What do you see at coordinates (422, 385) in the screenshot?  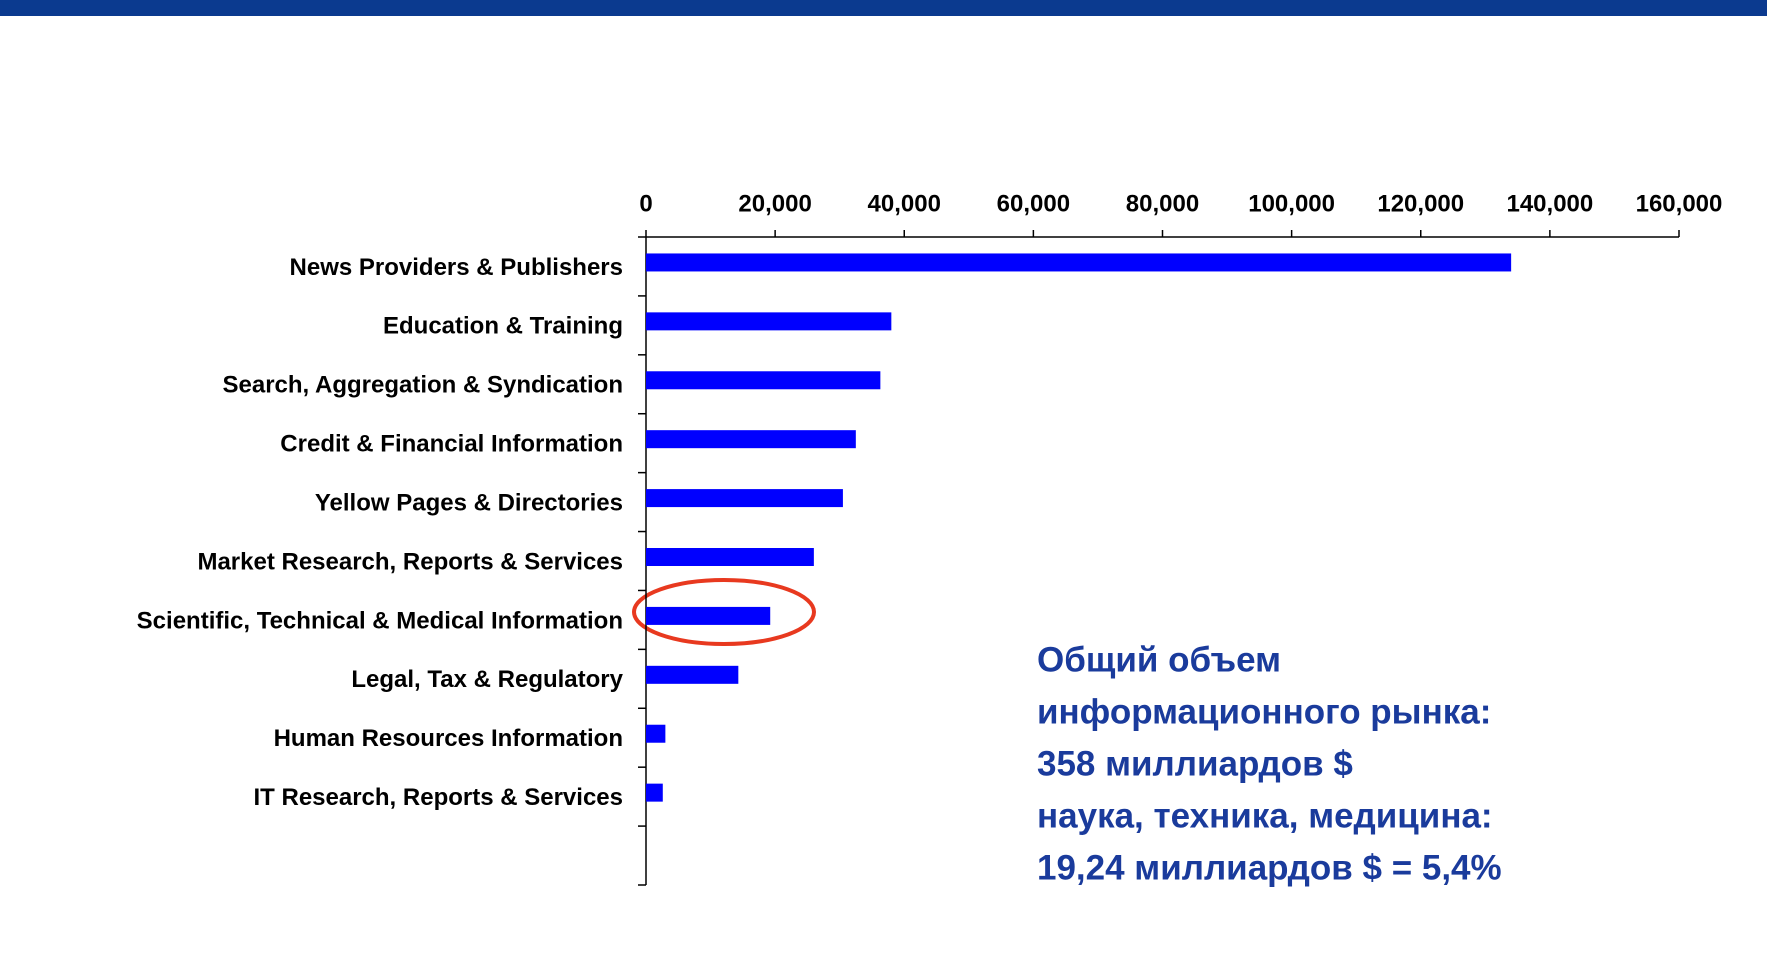 I see `y-tick-label: Search, Aggregation & Syndication` at bounding box center [422, 385].